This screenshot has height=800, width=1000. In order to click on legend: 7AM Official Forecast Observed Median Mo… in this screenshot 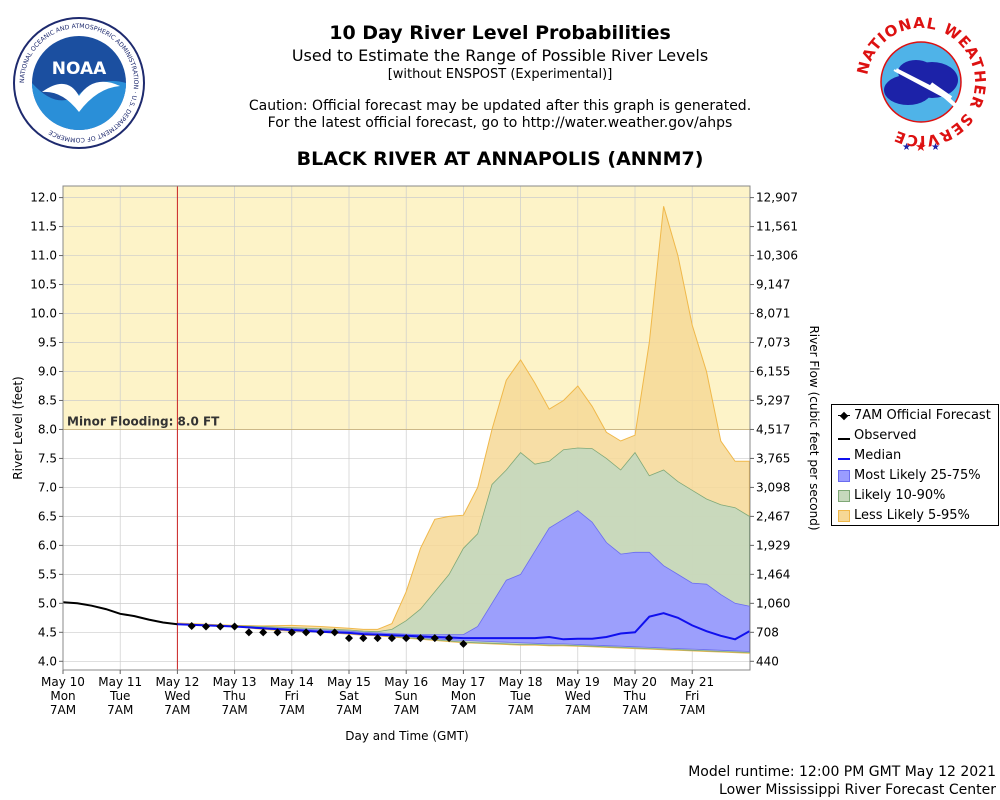, I will do `click(915, 465)`.